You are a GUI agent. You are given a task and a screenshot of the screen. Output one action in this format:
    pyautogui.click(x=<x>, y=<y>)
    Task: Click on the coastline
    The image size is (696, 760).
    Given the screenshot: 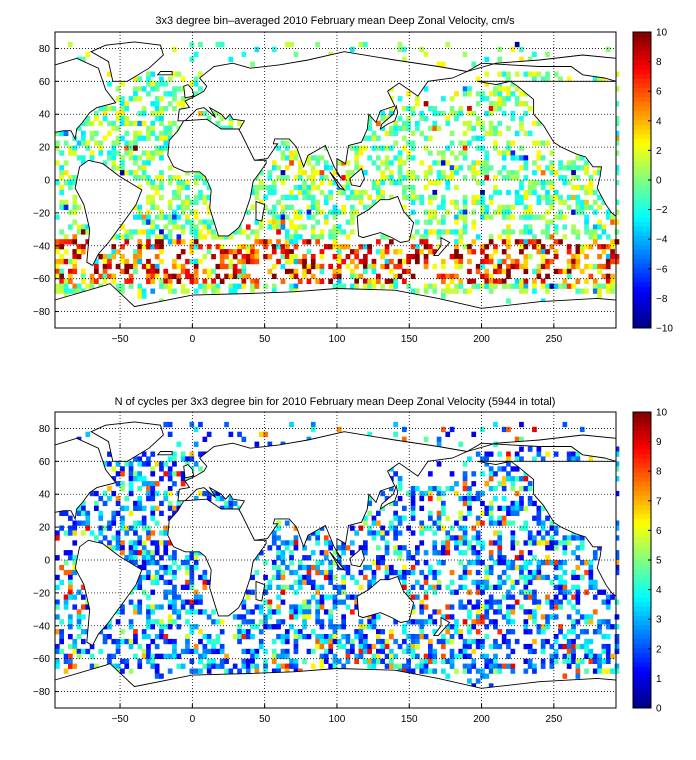 What is the action you would take?
    pyautogui.click(x=357, y=557)
    